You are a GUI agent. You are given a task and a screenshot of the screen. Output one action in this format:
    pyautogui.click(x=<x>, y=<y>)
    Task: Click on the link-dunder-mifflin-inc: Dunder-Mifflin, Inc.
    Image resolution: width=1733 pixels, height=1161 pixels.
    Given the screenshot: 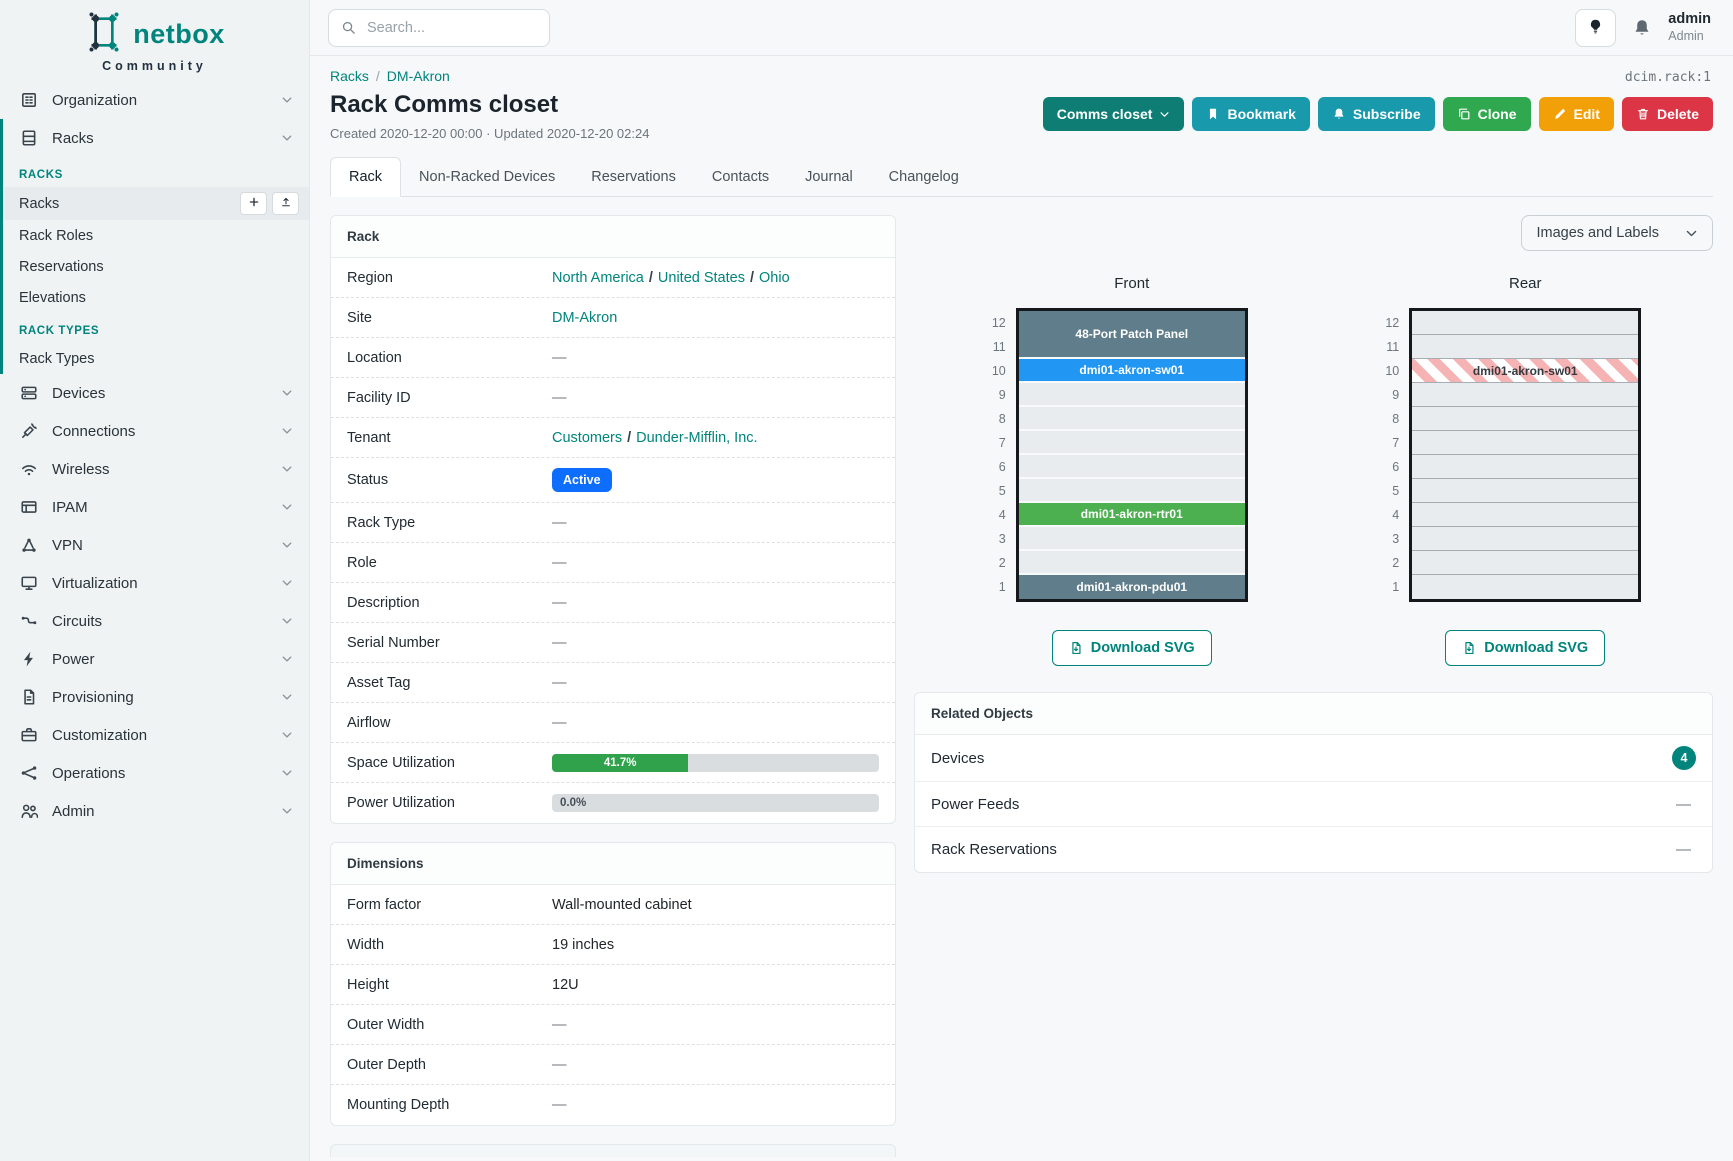 What is the action you would take?
    pyautogui.click(x=697, y=437)
    